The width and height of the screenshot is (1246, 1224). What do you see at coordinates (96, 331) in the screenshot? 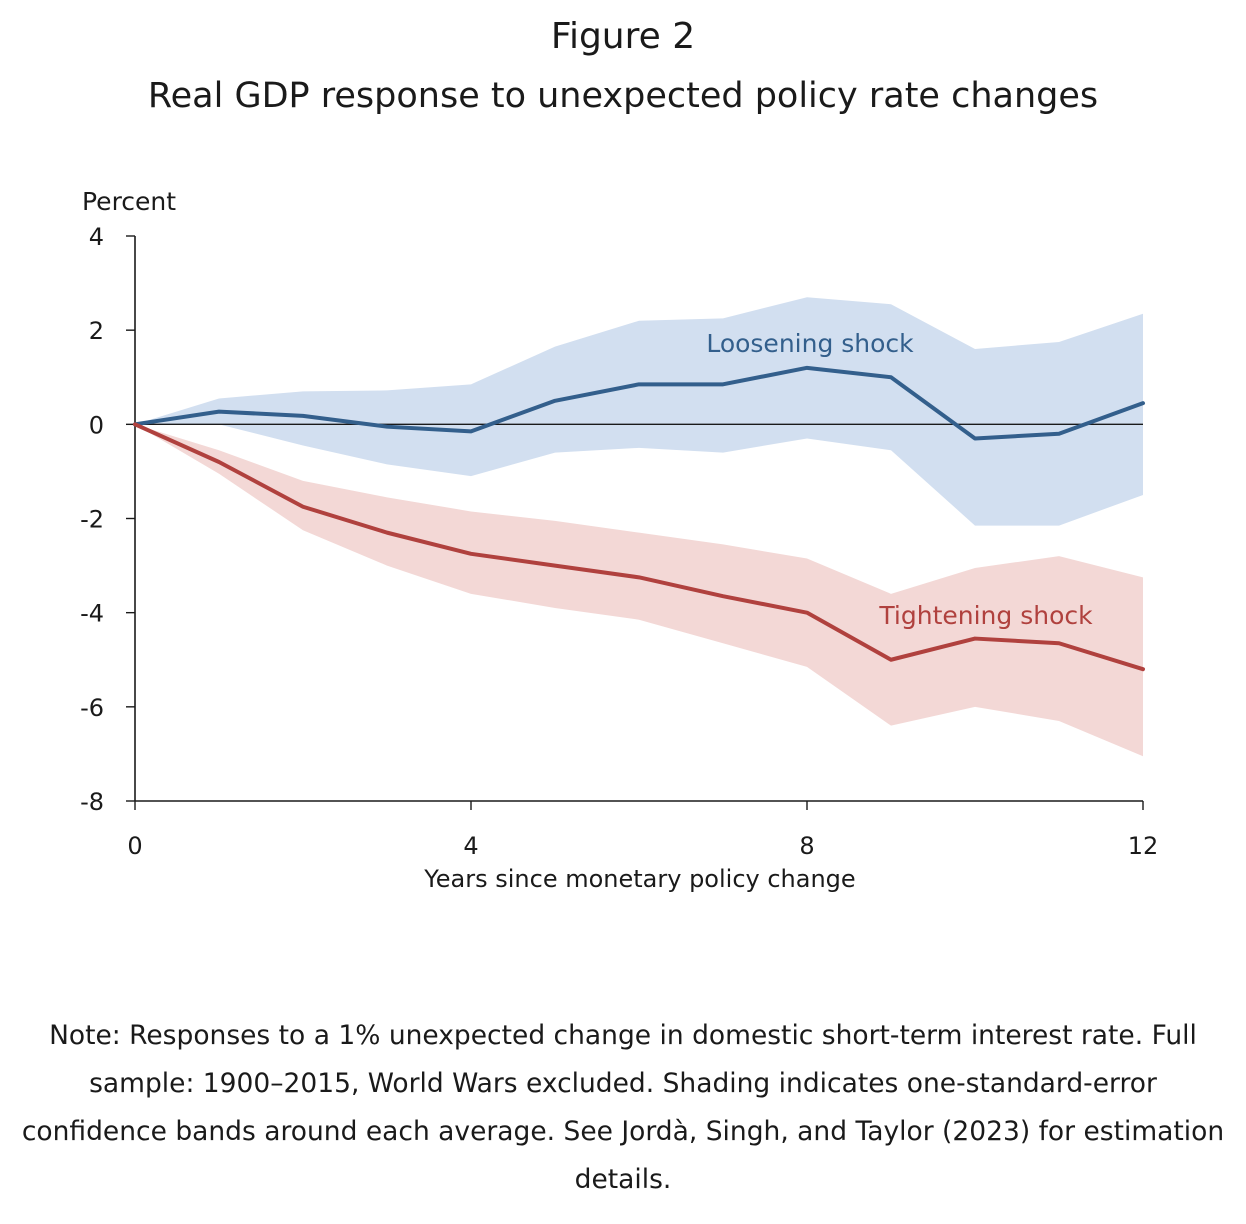
I see `y-tick-label: 2` at bounding box center [96, 331].